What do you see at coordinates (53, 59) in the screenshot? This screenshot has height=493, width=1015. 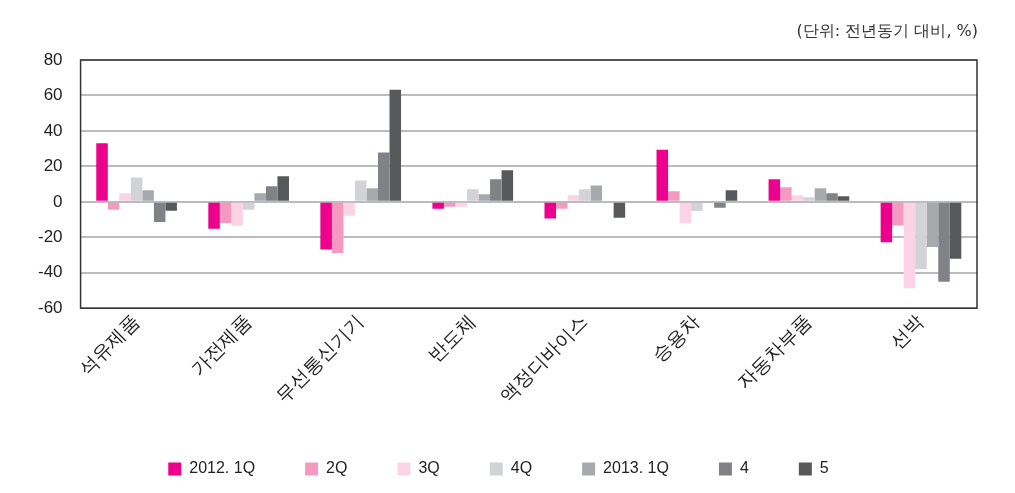 I see `y-tick-label: 80` at bounding box center [53, 59].